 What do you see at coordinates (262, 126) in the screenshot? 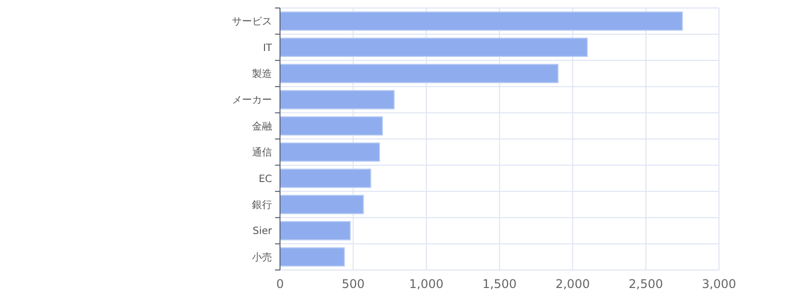
I see `y-tick-label: 金融` at bounding box center [262, 126].